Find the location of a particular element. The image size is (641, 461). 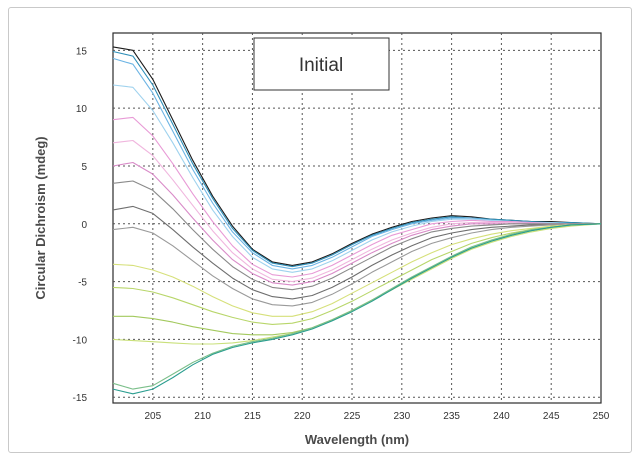

y-tick-label: -5 is located at coordinates (82, 283).